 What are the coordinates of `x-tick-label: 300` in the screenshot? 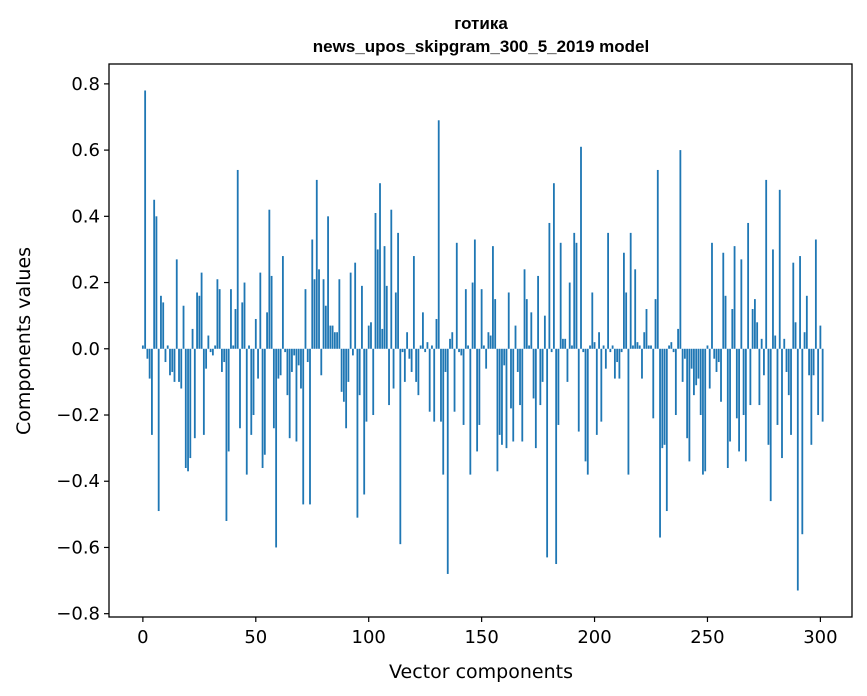 It's located at (820, 637).